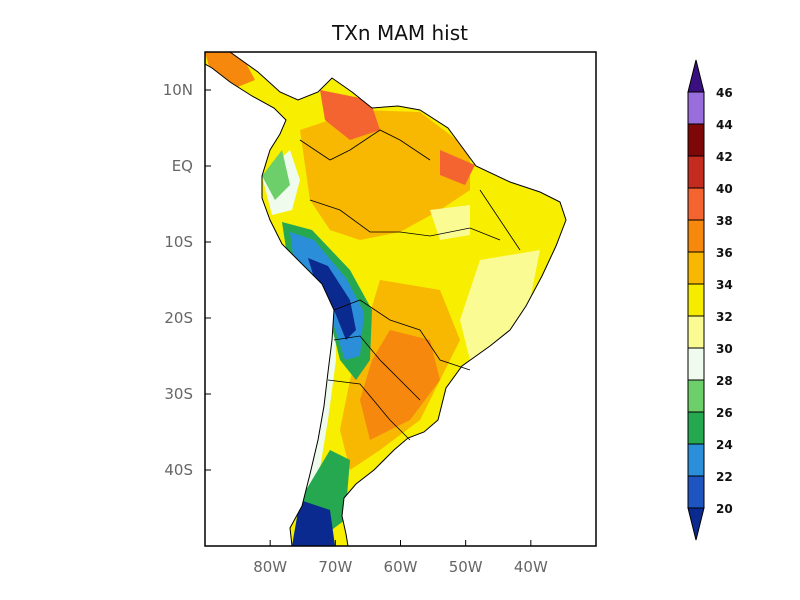 The height and width of the screenshot is (600, 800). Describe the element at coordinates (178, 470) in the screenshot. I see `lat-tick-label: 40S` at that location.